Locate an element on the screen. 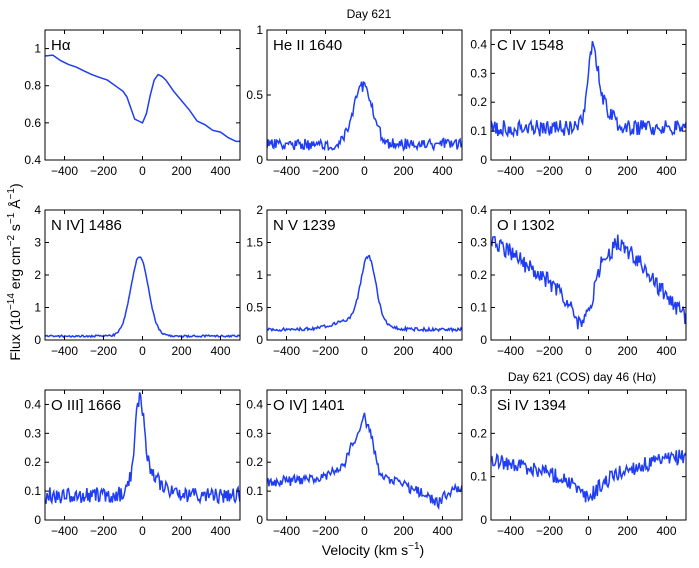 The width and height of the screenshot is (699, 568). panel-3: −400 −200 0 200 400 0 0.1 0.2 0.3 0.4 C IV 1548 is located at coordinates (578, 103).